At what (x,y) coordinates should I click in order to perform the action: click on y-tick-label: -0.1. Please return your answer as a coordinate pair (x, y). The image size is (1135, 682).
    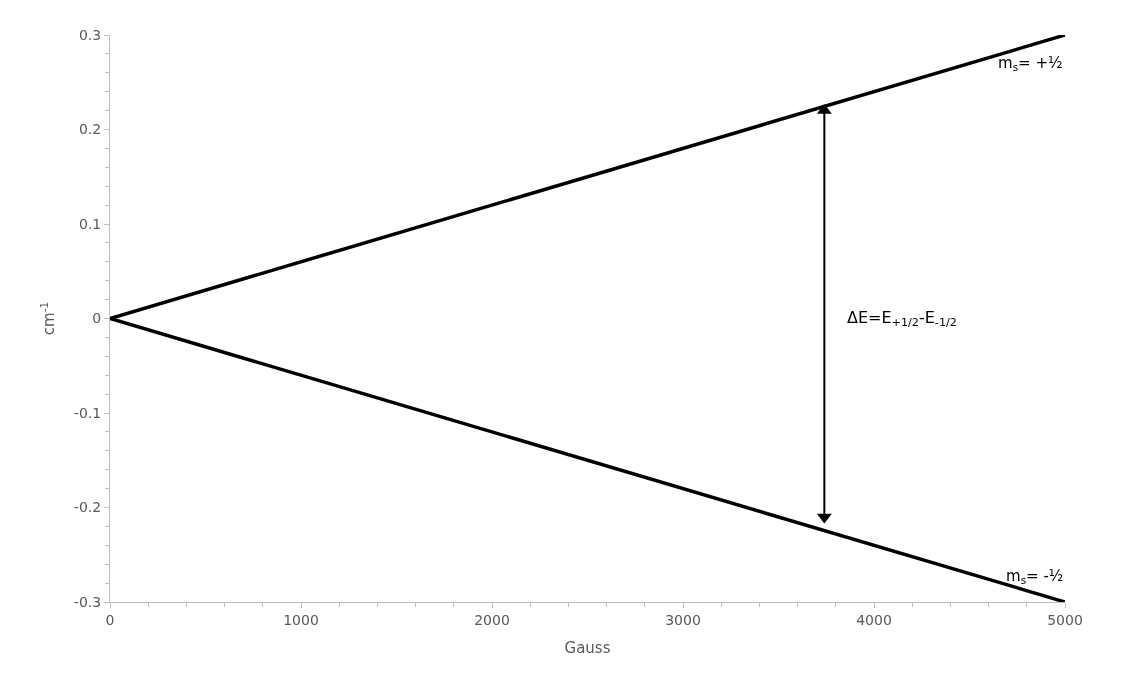
    Looking at the image, I should click on (87, 412).